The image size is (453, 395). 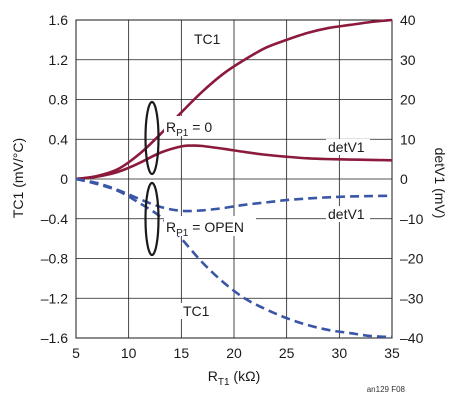 I want to click on label-rp1-open-sub: P1, so click(x=182, y=233).